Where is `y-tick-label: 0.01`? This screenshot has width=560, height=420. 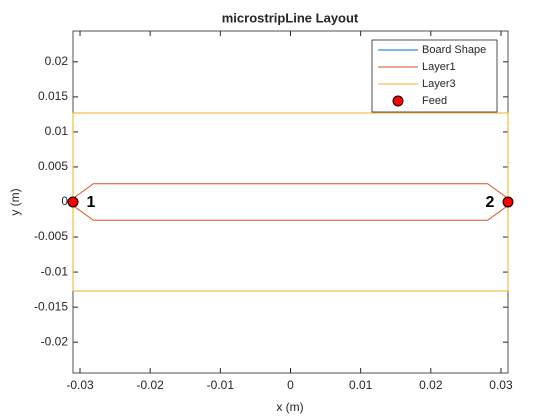 y-tick-label: 0.01 is located at coordinates (57, 131).